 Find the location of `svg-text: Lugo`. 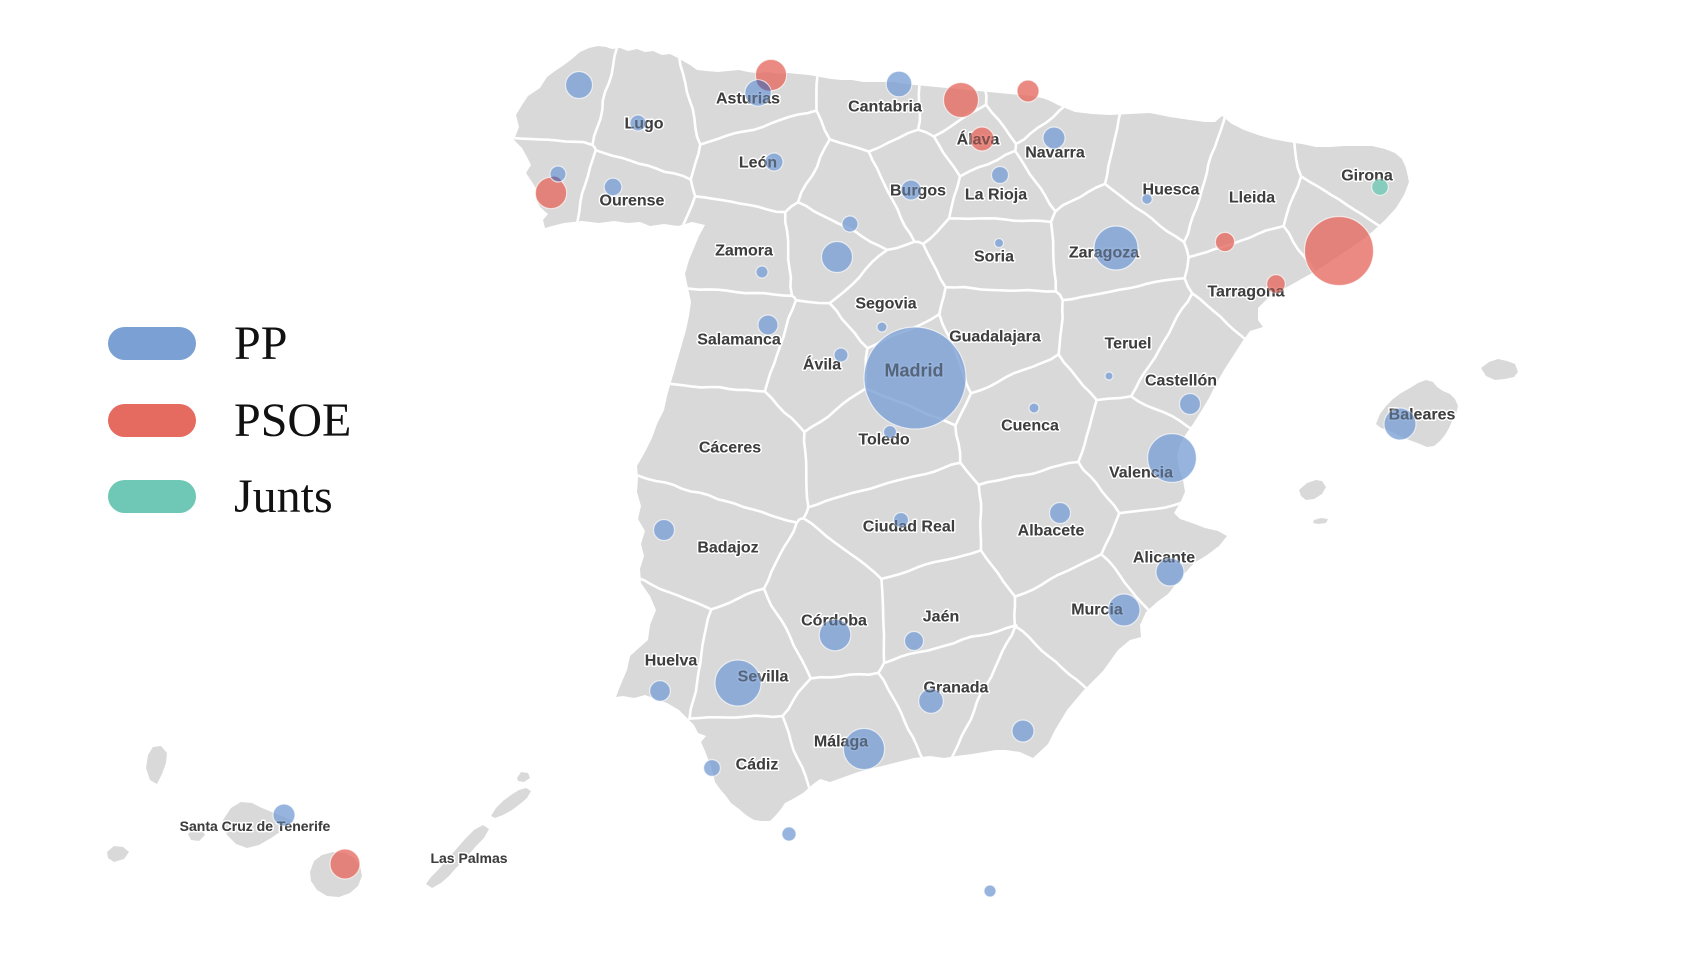

svg-text: Lugo is located at coordinates (643, 124).